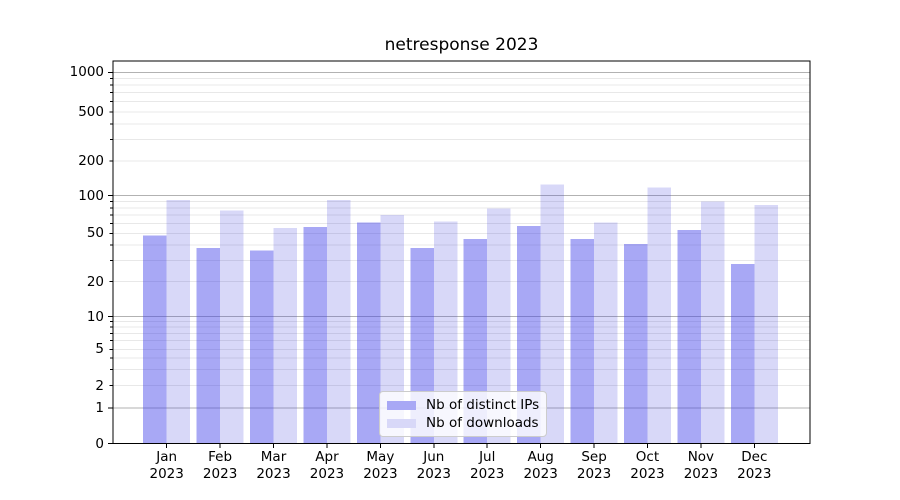 This screenshot has height=500, width=900. I want to click on x-tick-label-aug: Aug 2023, so click(541, 465).